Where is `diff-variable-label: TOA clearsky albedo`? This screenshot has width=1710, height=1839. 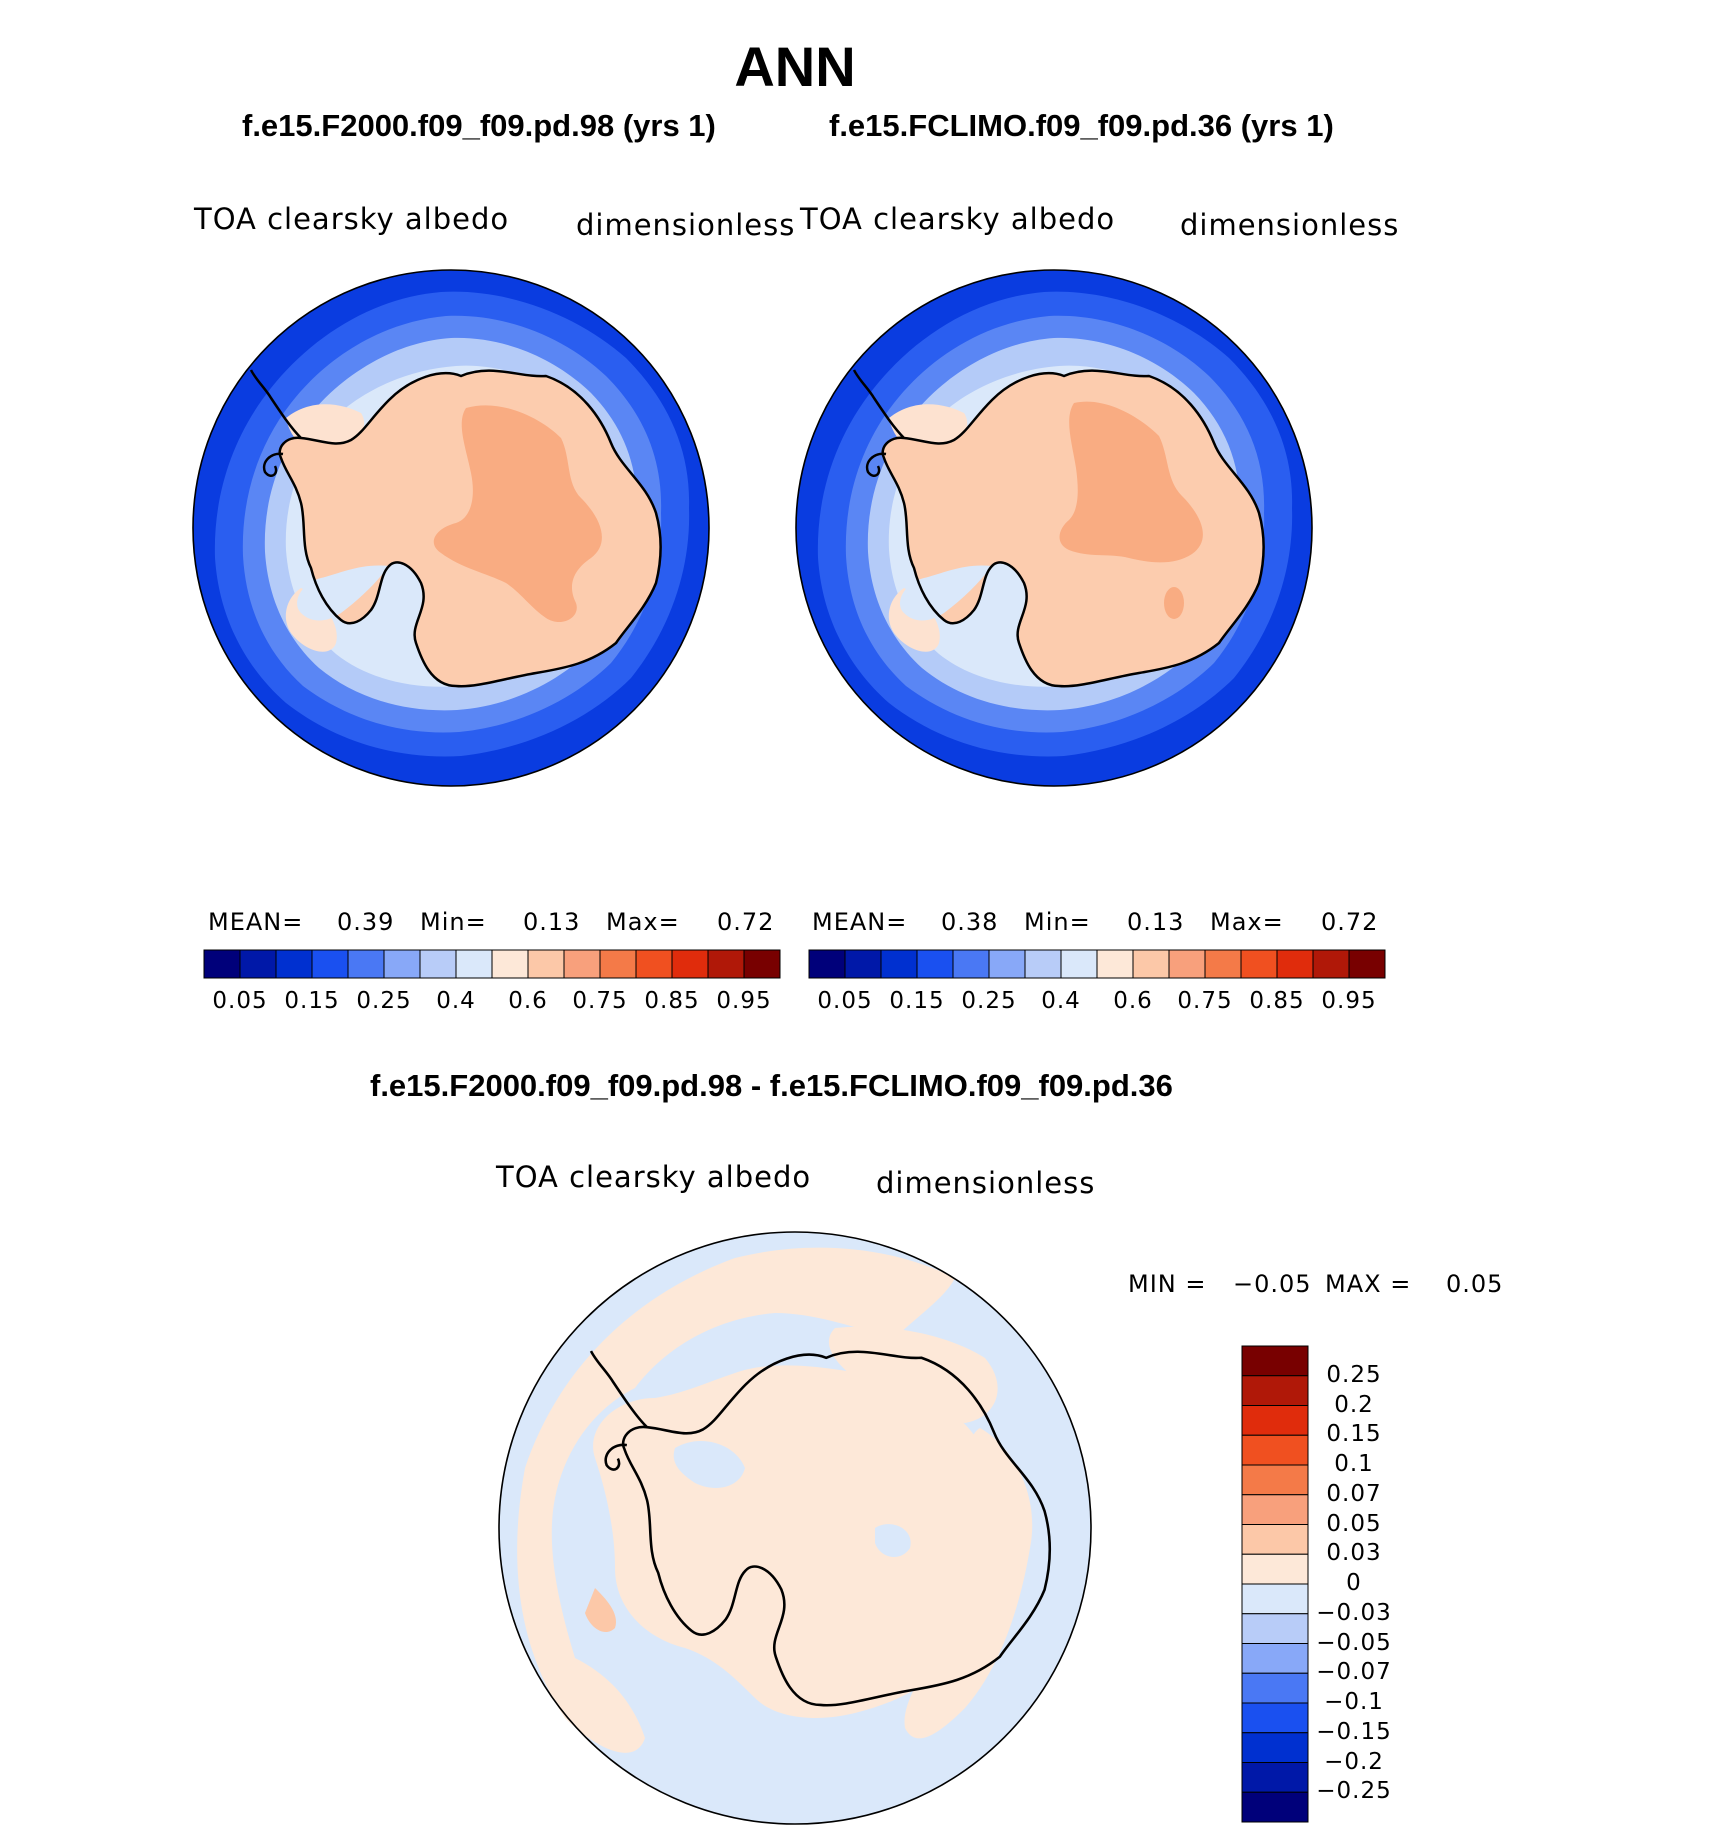
diff-variable-label: TOA clearsky albedo is located at coordinates (654, 1177).